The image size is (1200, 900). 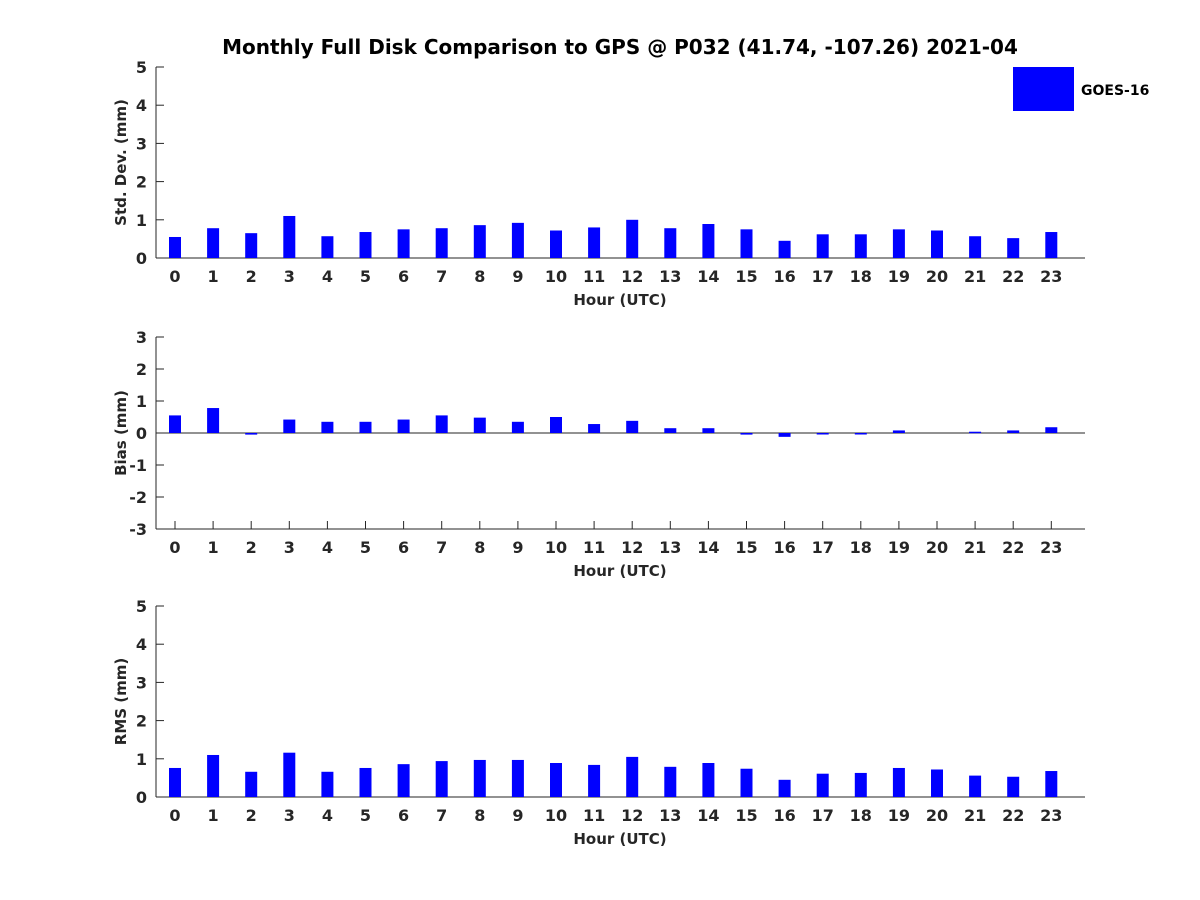 I want to click on bias-y-tick-label: -2, so click(x=138, y=497).